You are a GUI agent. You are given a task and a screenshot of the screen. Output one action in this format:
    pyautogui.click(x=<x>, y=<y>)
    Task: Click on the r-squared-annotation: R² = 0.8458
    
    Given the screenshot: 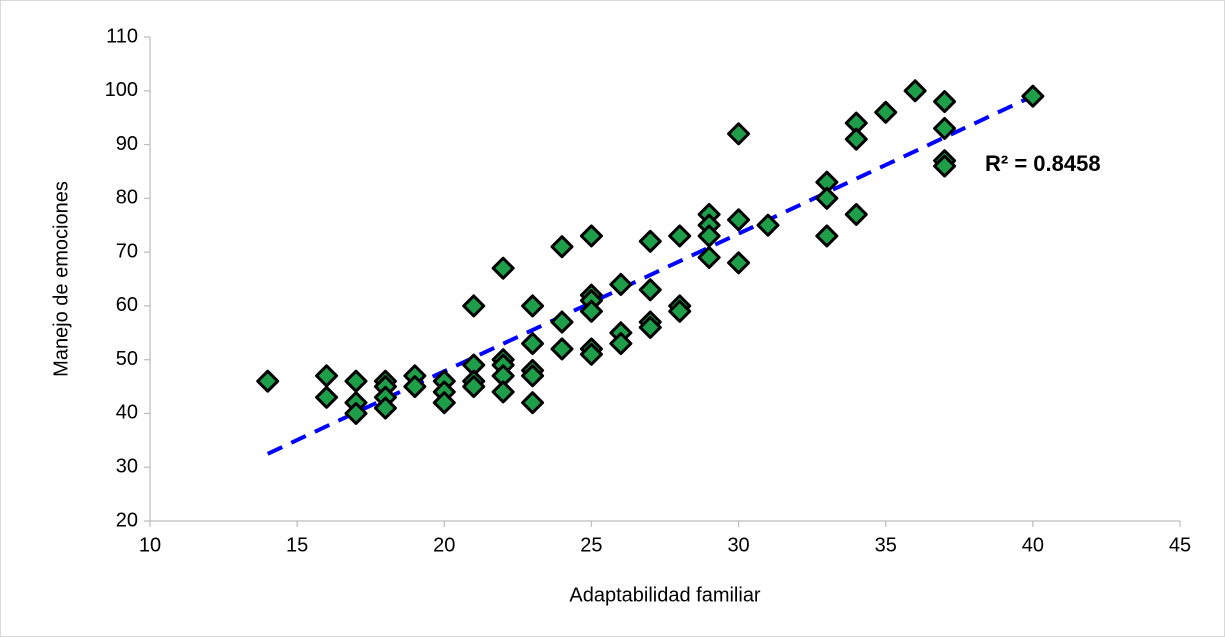 What is the action you would take?
    pyautogui.click(x=1043, y=163)
    